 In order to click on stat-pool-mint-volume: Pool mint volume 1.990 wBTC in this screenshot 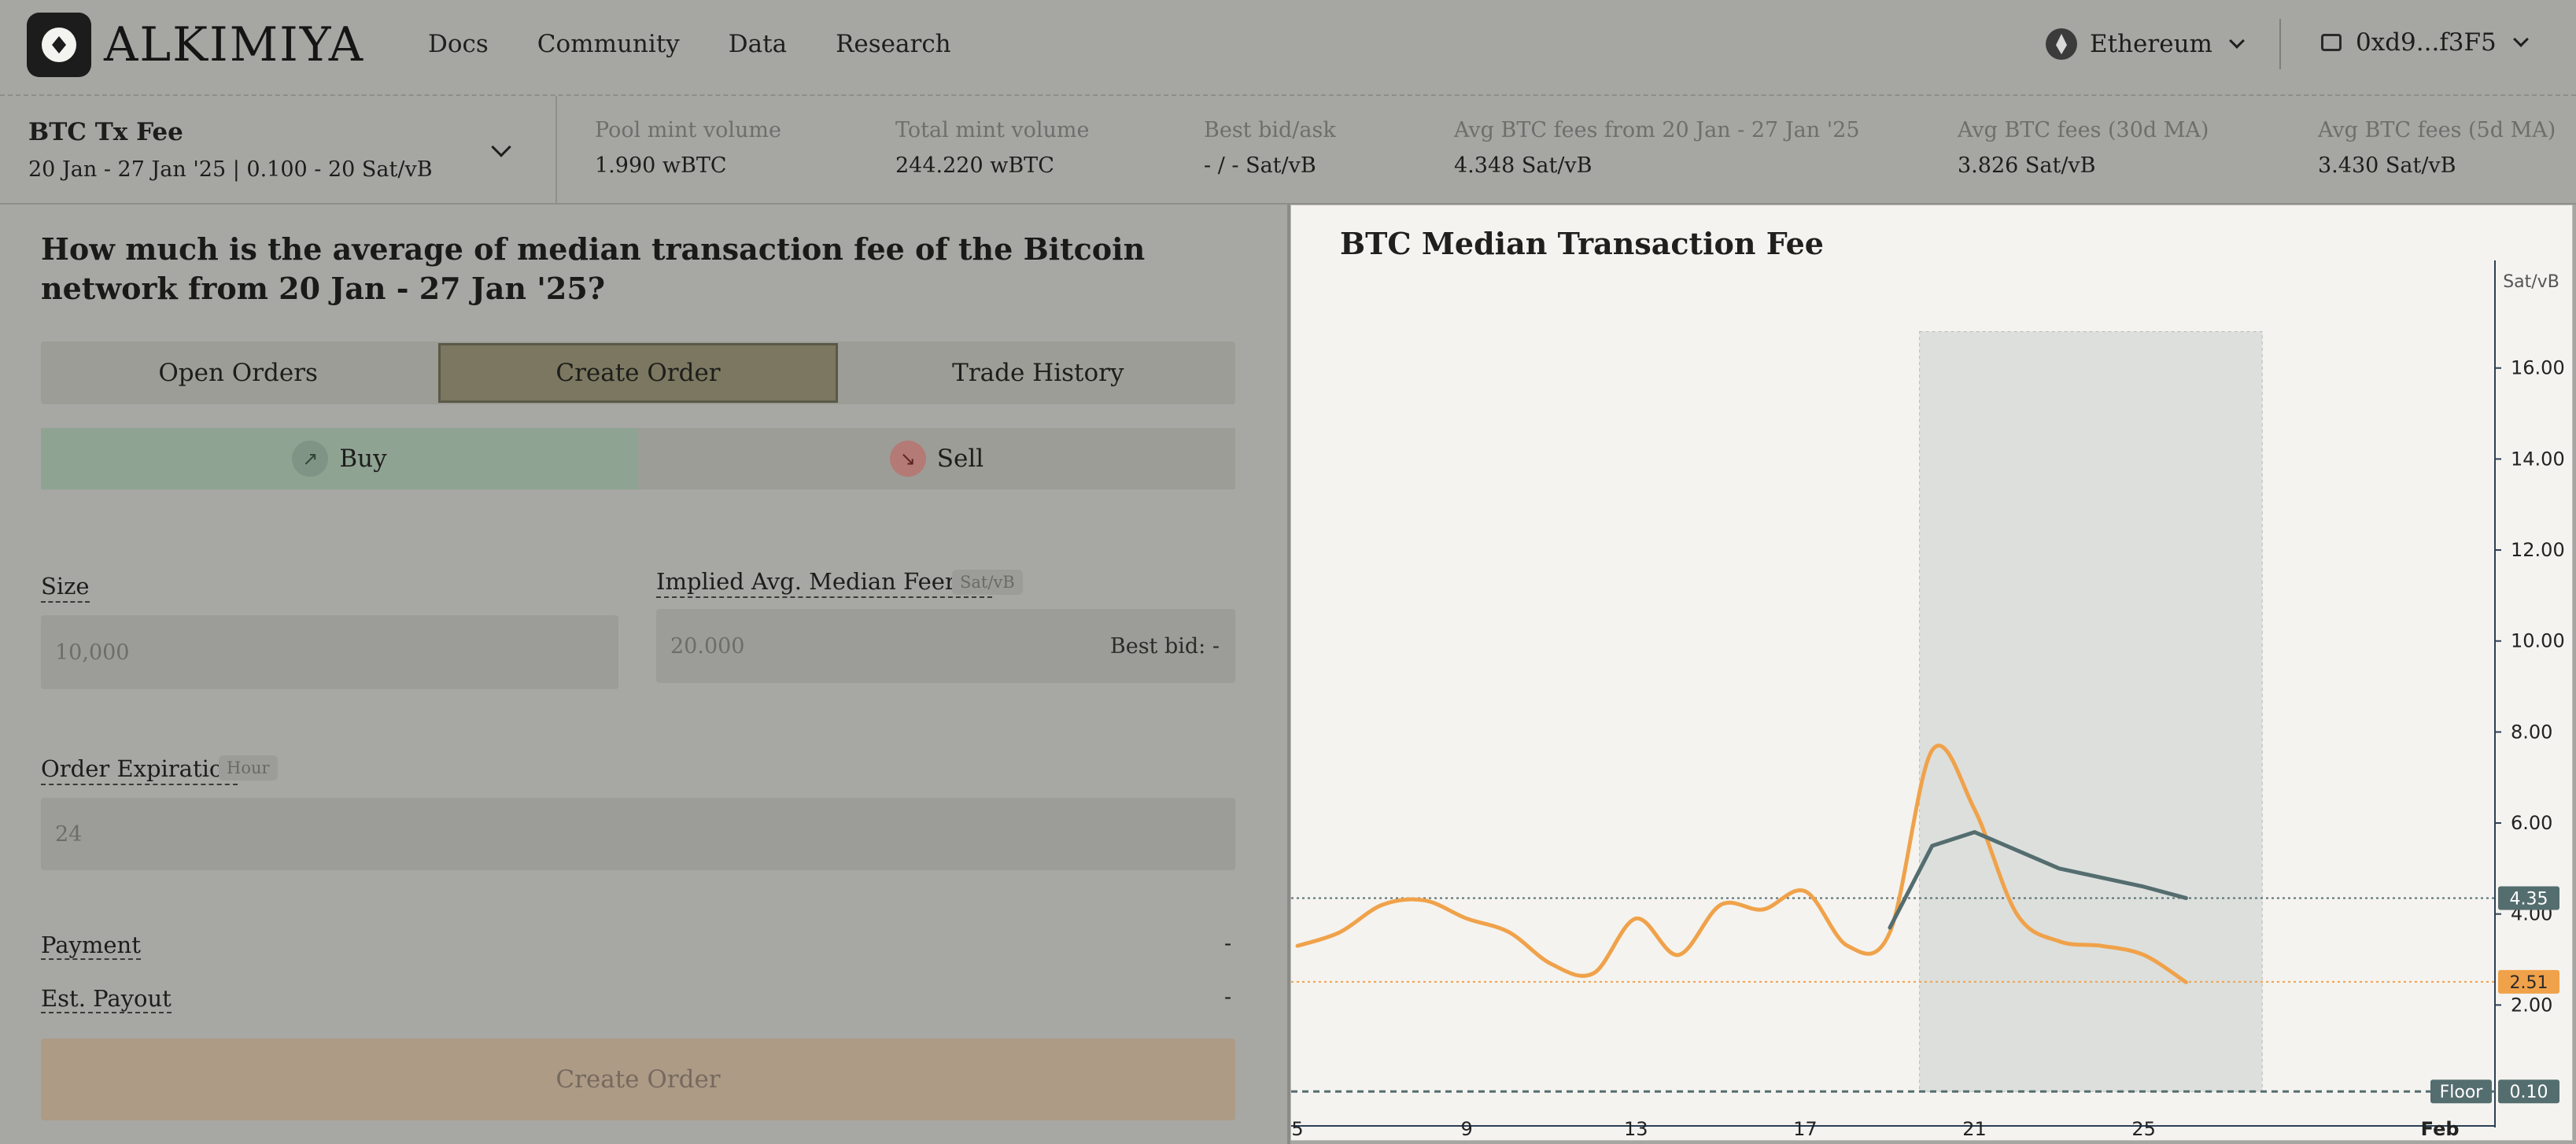, I will do `click(688, 148)`.